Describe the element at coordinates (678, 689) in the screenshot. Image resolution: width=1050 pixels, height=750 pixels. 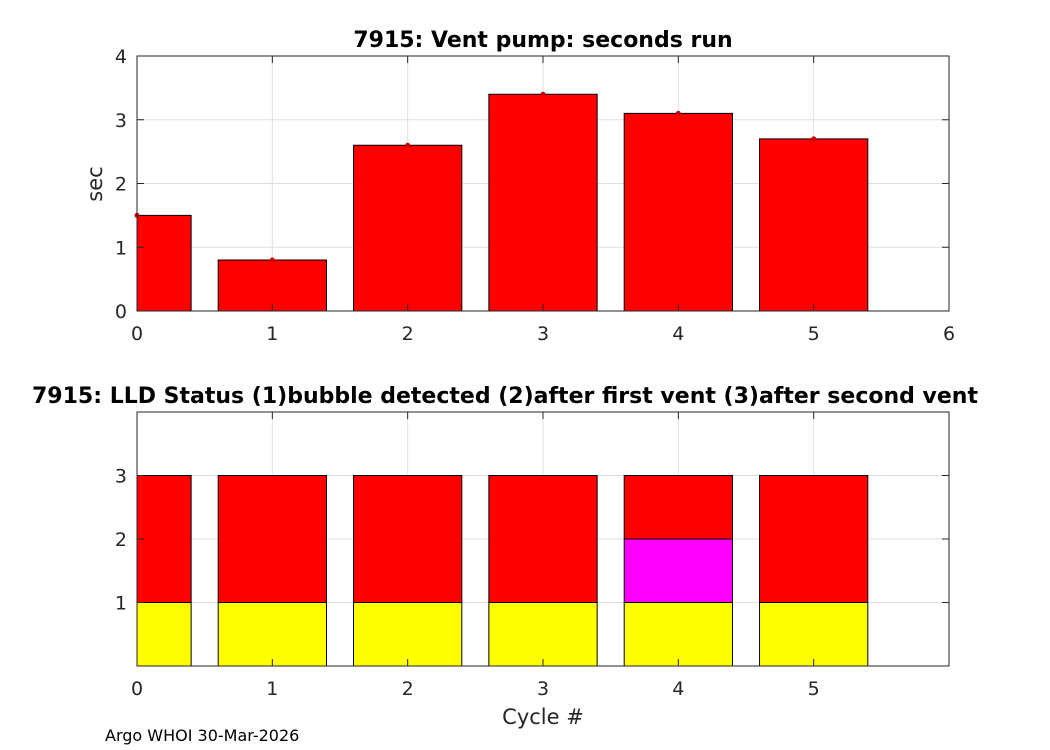
I see `lld-status-x-tick-label: 4` at that location.